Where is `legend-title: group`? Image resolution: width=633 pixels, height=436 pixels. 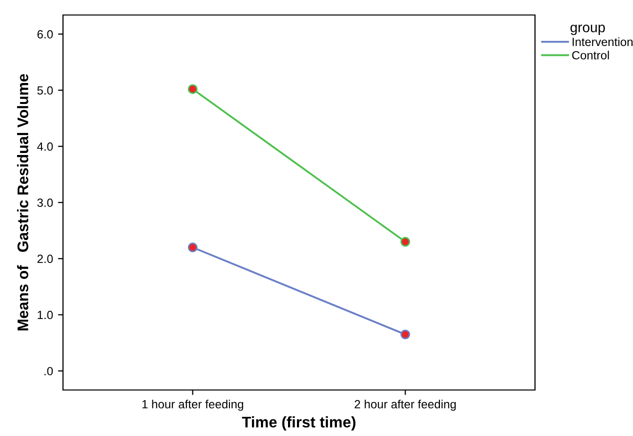
legend-title: group is located at coordinates (587, 30).